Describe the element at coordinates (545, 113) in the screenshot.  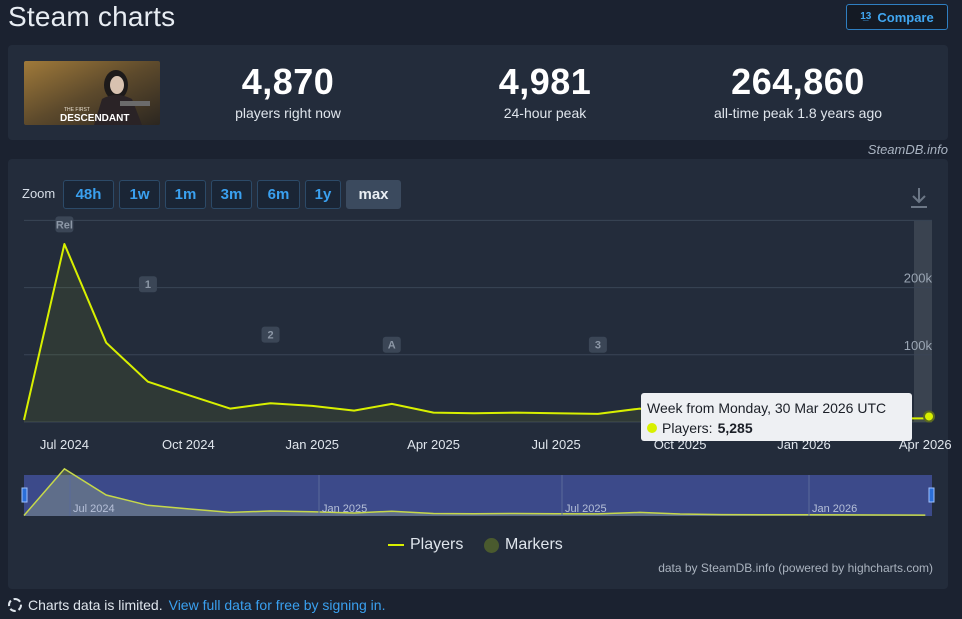
I see `peak-24h-label: 24-hour peak` at that location.